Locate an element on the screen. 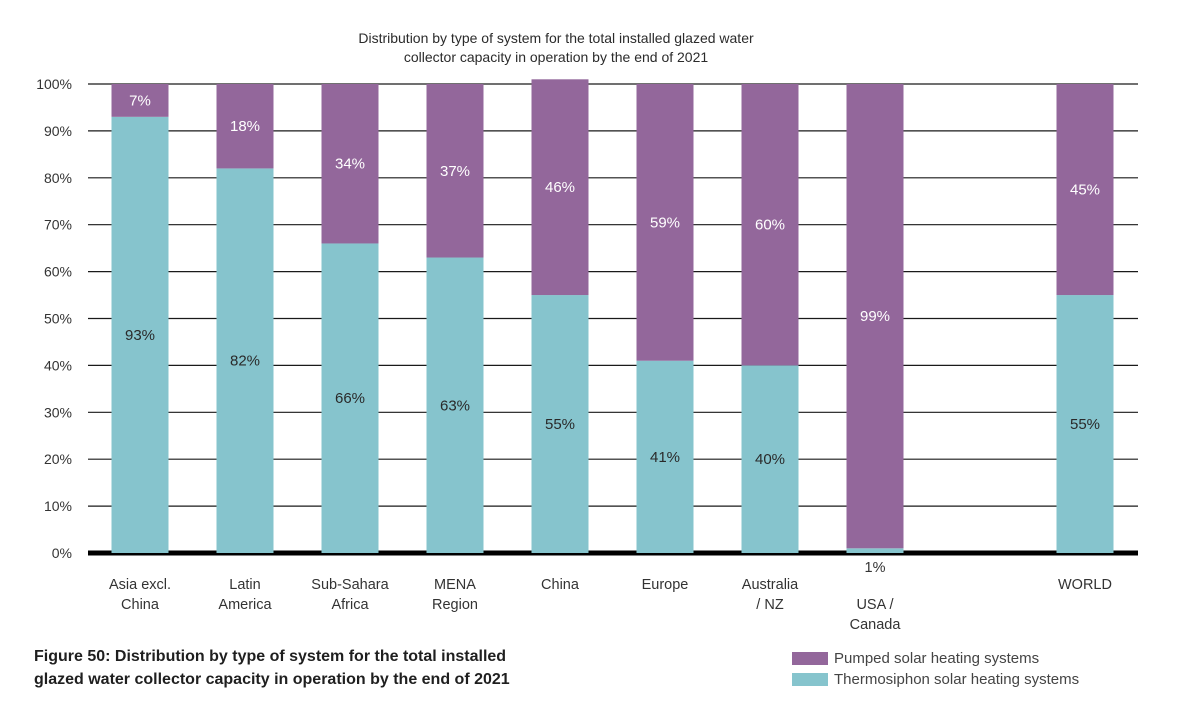 The image size is (1188, 720). legend-item-thermosiphon: Thermosiphon solar heating systems is located at coordinates (935, 679).